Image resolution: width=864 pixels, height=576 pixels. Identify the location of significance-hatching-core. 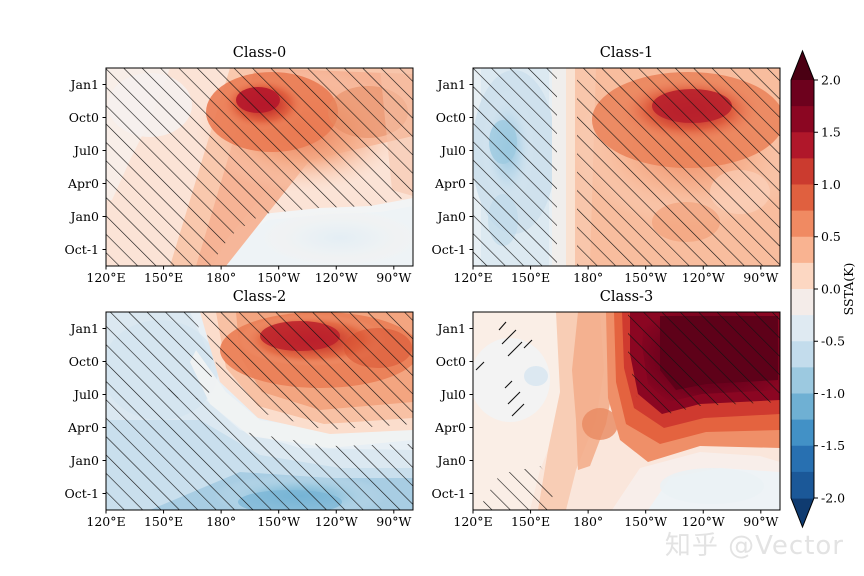
(704, 364).